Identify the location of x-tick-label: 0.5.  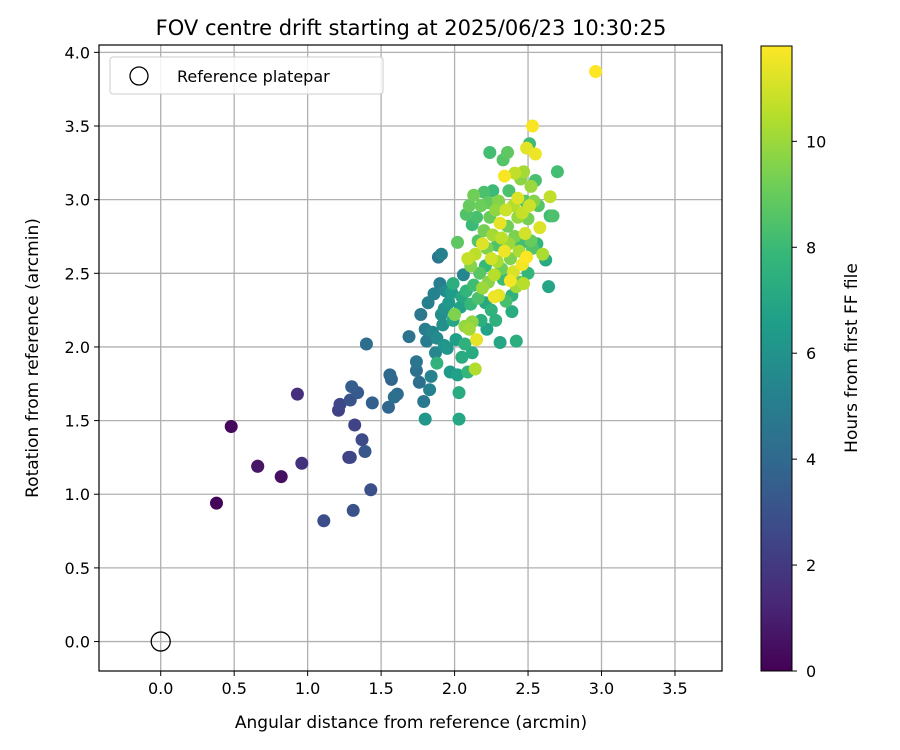
(233, 688).